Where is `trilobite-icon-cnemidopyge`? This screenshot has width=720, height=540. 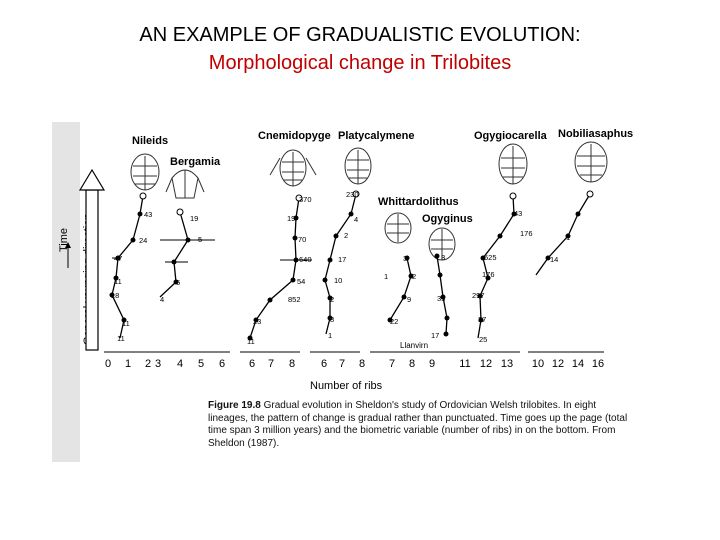 trilobite-icon-cnemidopyge is located at coordinates (293, 168).